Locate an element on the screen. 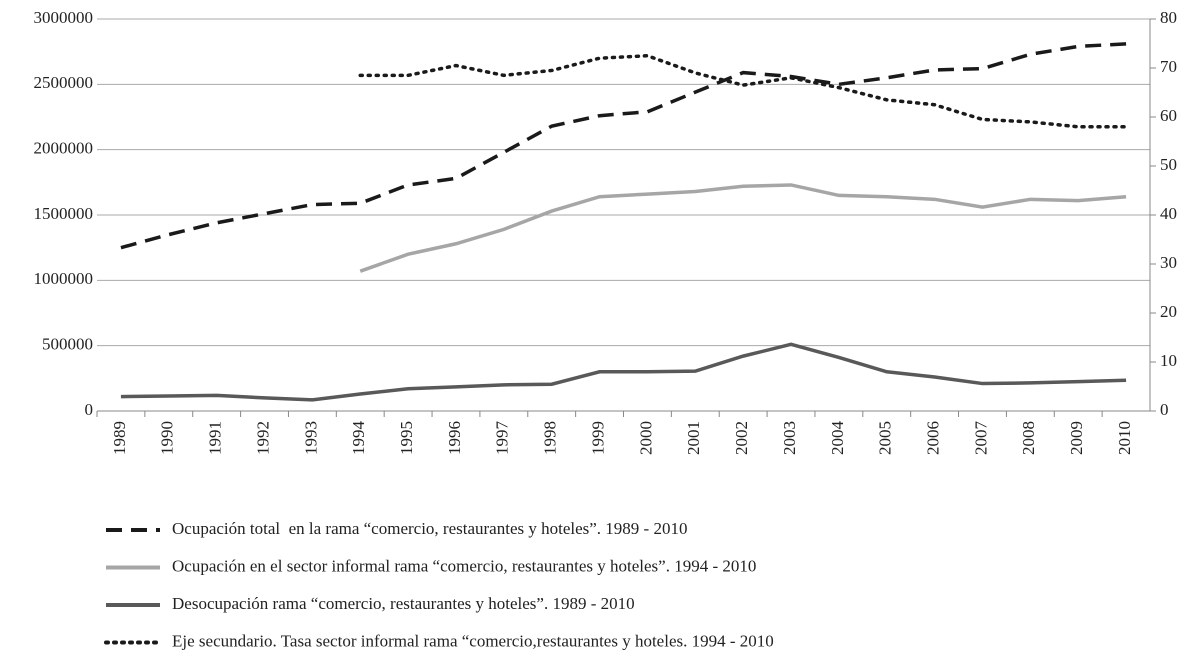 This screenshot has width=1198, height=655. y-tick-label: 1000000 is located at coordinates (64, 278).